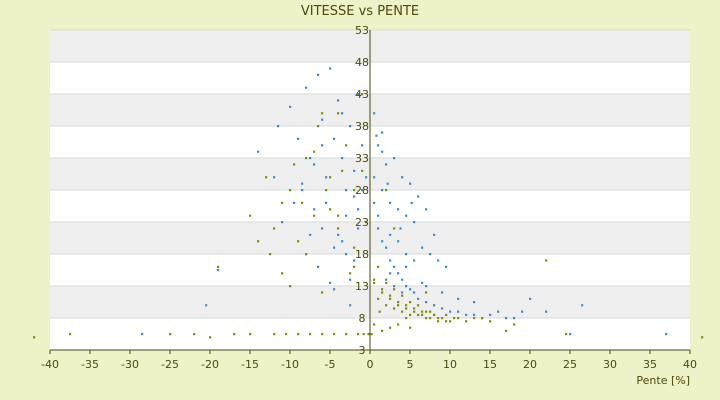 This screenshot has height=400, width=720. I want to click on x-tick-label: 15, so click(490, 364).